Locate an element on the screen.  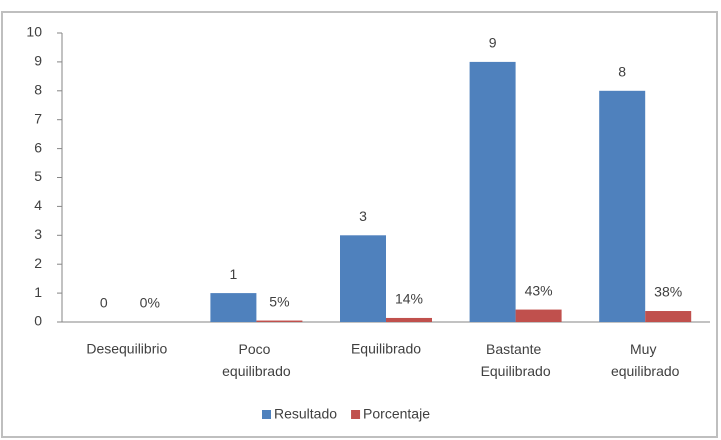
data-label: 1 is located at coordinates (234, 274).